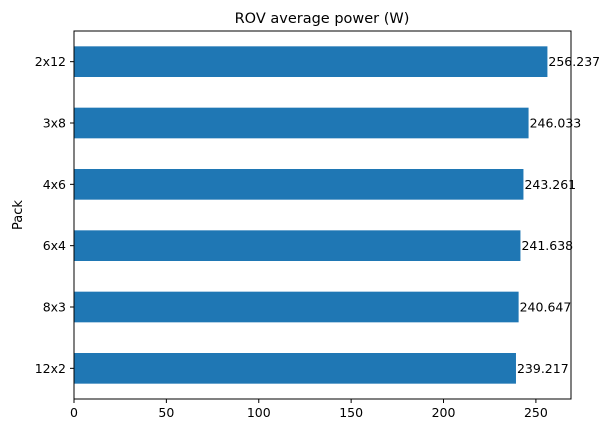 Image resolution: width=614 pixels, height=434 pixels. What do you see at coordinates (50, 61) in the screenshot?
I see `y-tick-label-2x12: 2x12` at bounding box center [50, 61].